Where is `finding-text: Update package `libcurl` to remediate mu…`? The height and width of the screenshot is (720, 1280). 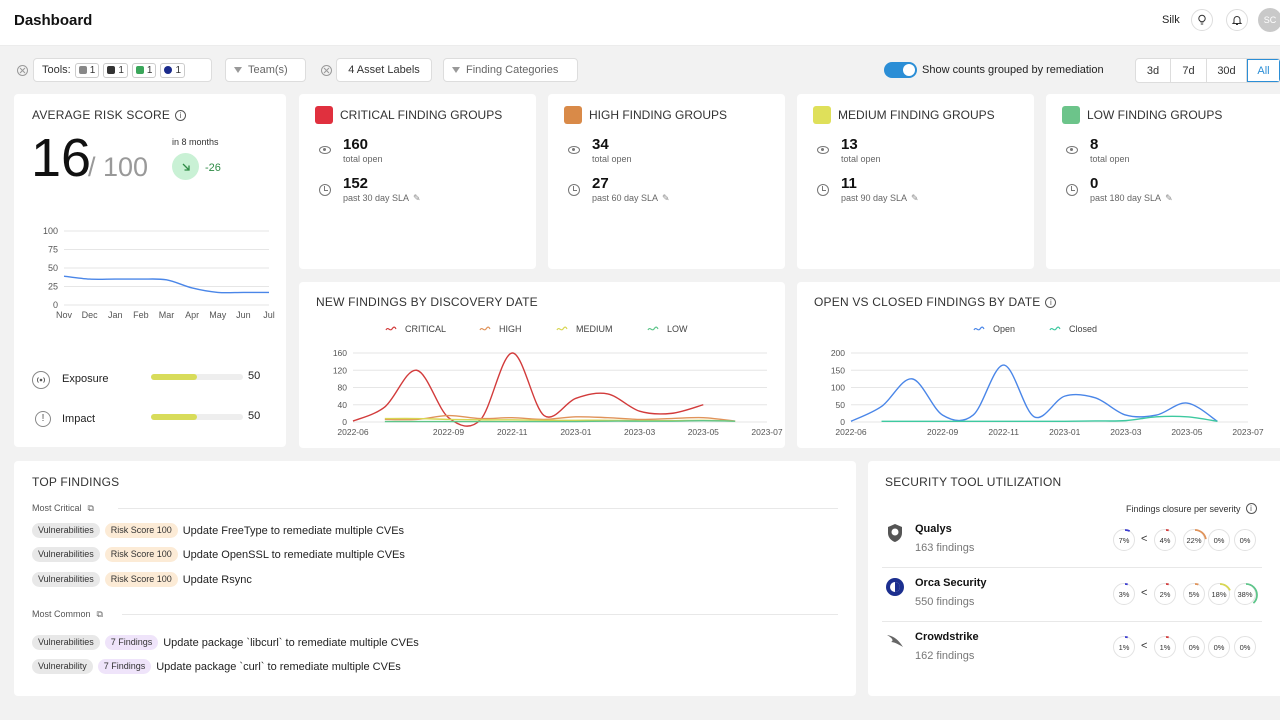
finding-text: Update package `libcurl` to remediate mu… is located at coordinates (291, 642).